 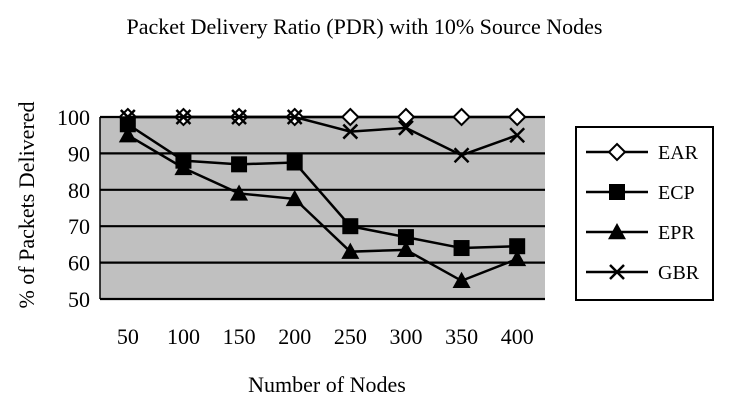 What do you see at coordinates (679, 273) in the screenshot?
I see `legend-label: GBR` at bounding box center [679, 273].